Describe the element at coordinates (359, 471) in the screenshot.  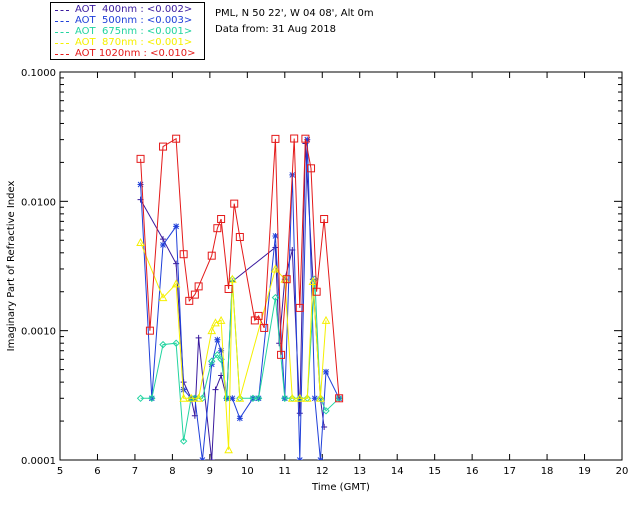
I see `x-tick-label: 13` at that location.